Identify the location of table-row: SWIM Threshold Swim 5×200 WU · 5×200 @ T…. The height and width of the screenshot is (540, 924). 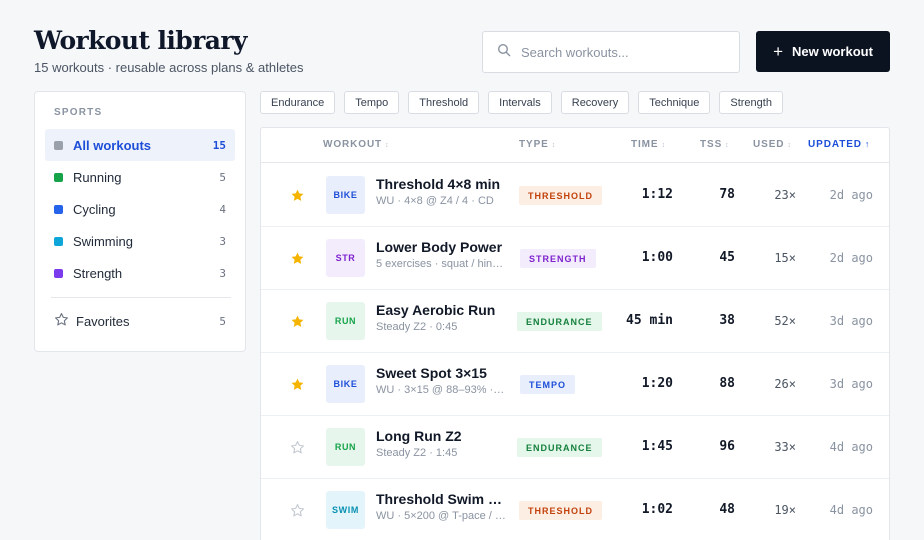
(575, 509).